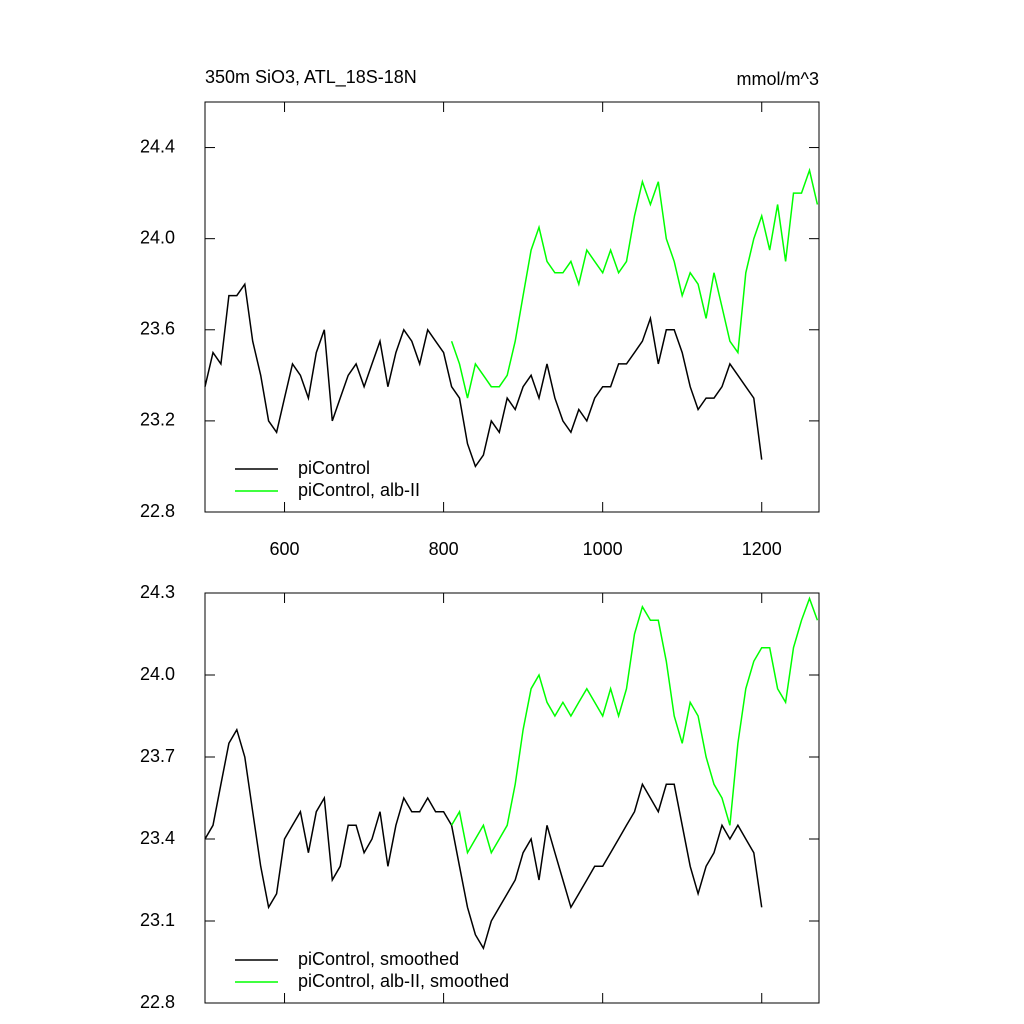 This screenshot has height=1024, width=1024. Describe the element at coordinates (444, 549) in the screenshot. I see `x-tick-label: 800` at that location.